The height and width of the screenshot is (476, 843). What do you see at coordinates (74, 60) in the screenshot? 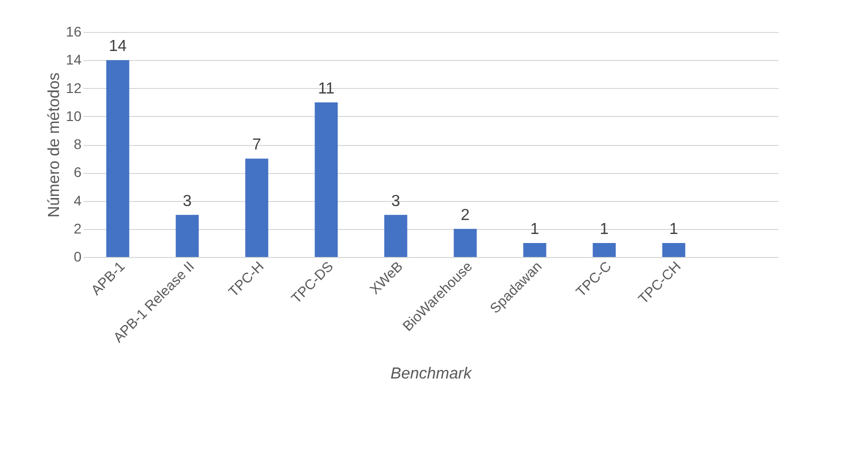
I see `y-tick-label: 14` at bounding box center [74, 60].